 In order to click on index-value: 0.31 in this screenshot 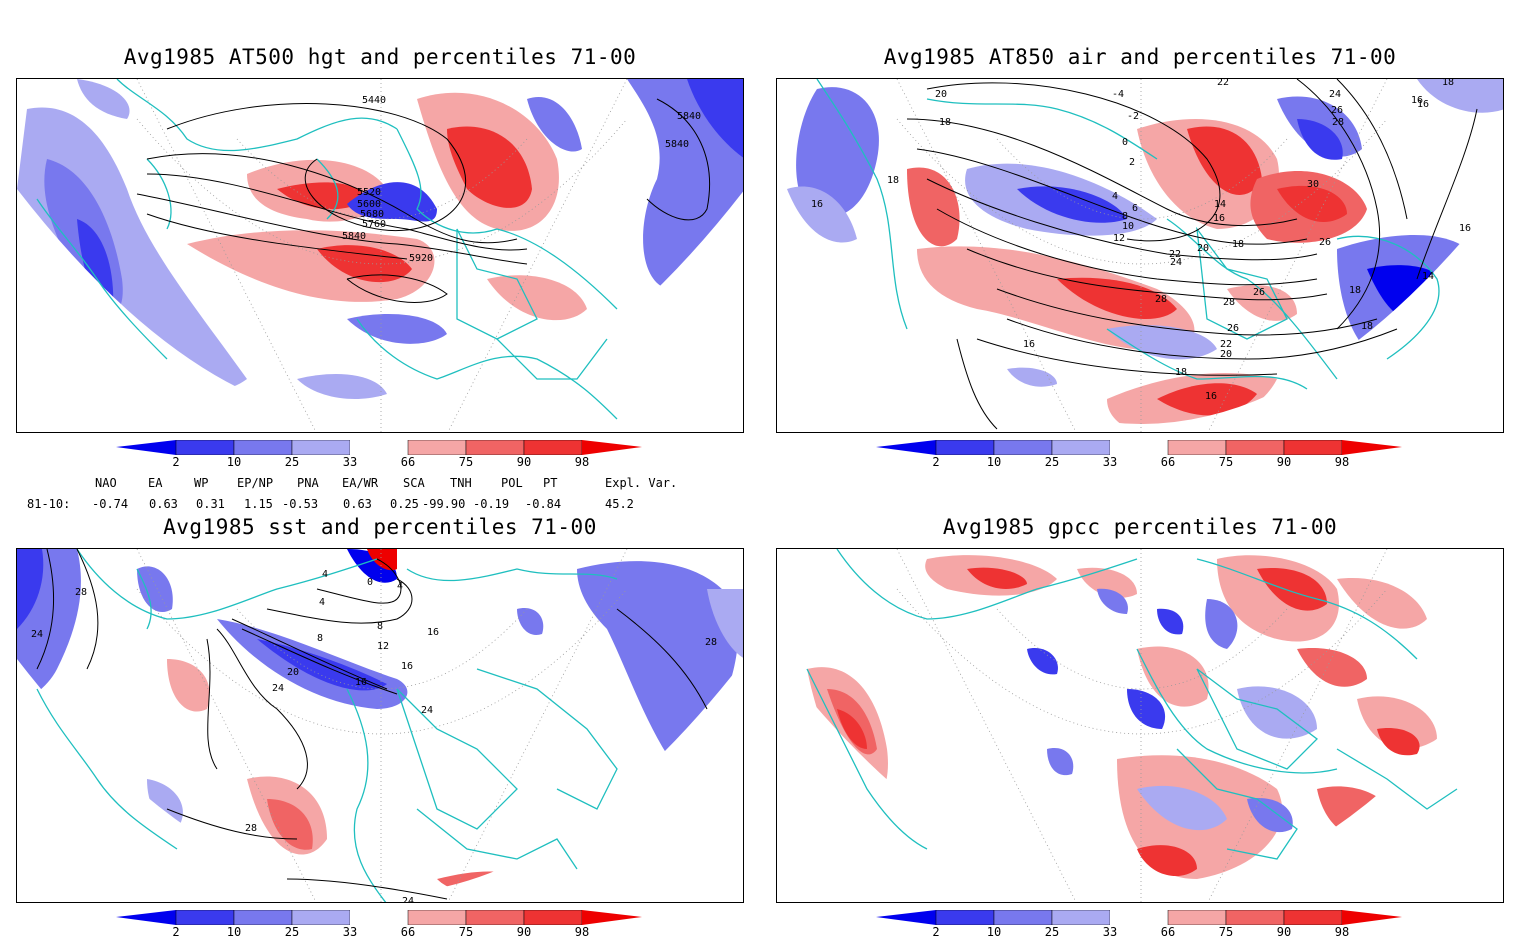, I will do `click(210, 504)`.